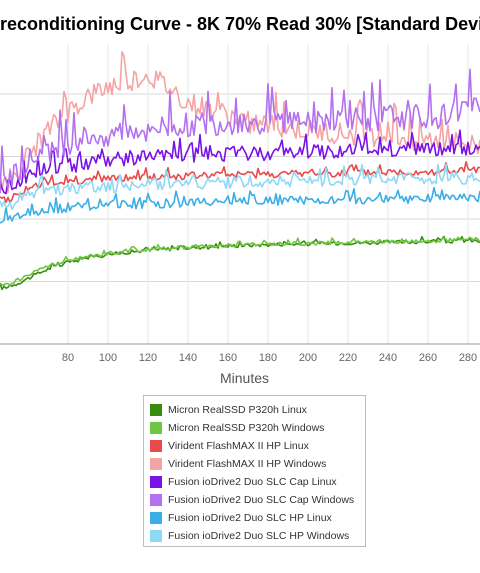  I want to click on legend-item: Micron RealSSD P320h Windows, so click(254, 428).